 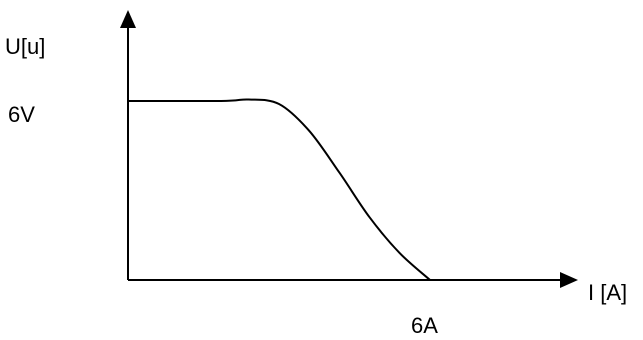 What do you see at coordinates (607, 292) in the screenshot?
I see `x-axis-label: I [A]` at bounding box center [607, 292].